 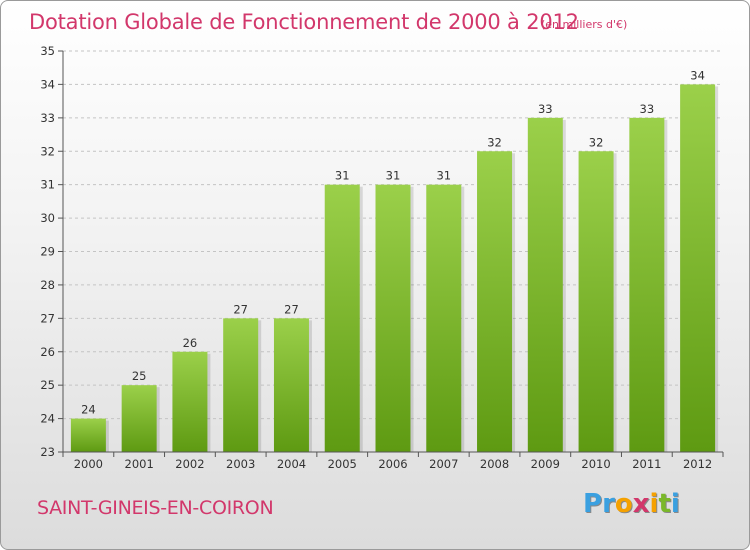 What do you see at coordinates (392, 464) in the screenshot?
I see `xtick-label: 2006` at bounding box center [392, 464].